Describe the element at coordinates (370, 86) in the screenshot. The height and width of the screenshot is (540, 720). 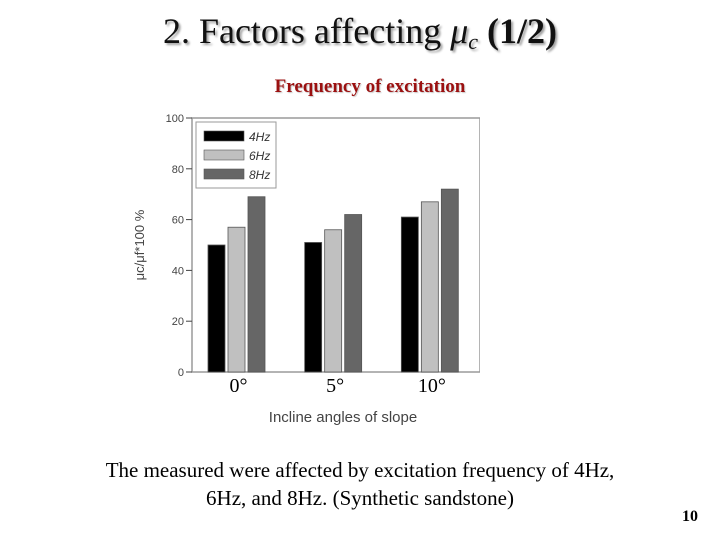
I see `chart-subtitle: Frequency of excitation` at that location.